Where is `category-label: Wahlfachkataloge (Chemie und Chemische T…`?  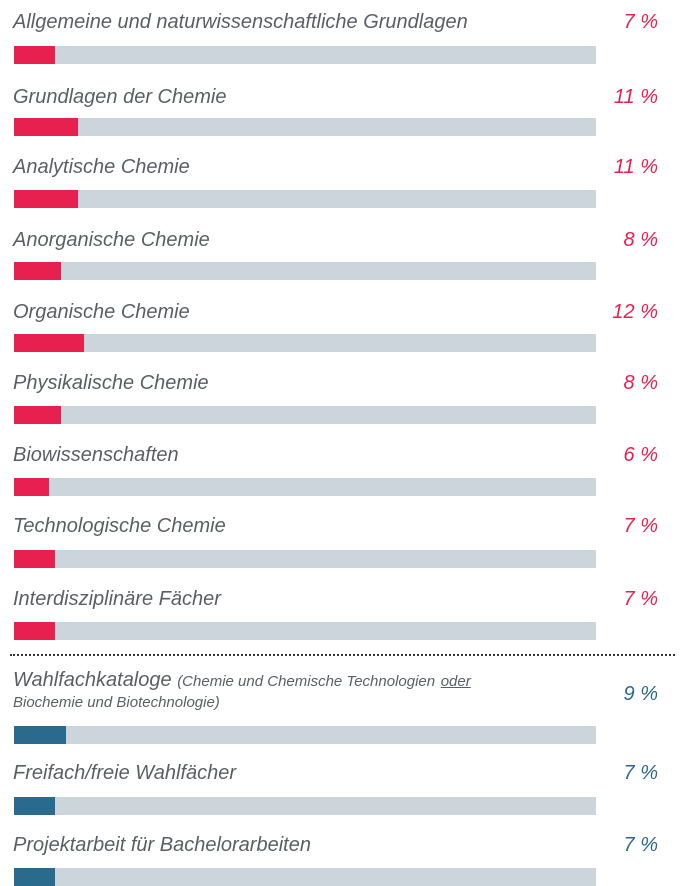 category-label: Wahlfachkataloge (Chemie und Chemische T… is located at coordinates (242, 681).